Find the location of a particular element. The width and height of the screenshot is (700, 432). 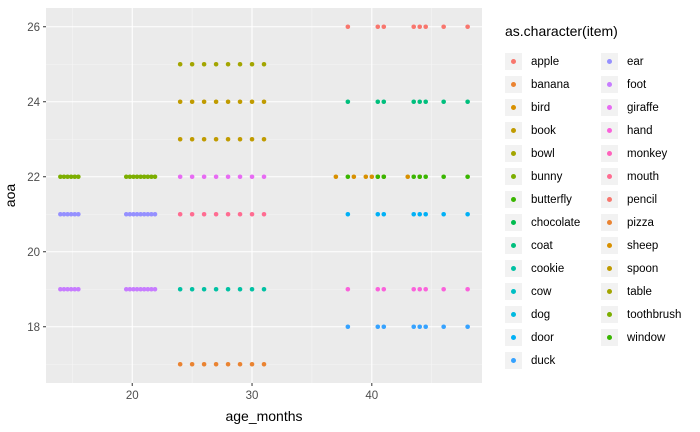

data-point-bird is located at coordinates (354, 177).